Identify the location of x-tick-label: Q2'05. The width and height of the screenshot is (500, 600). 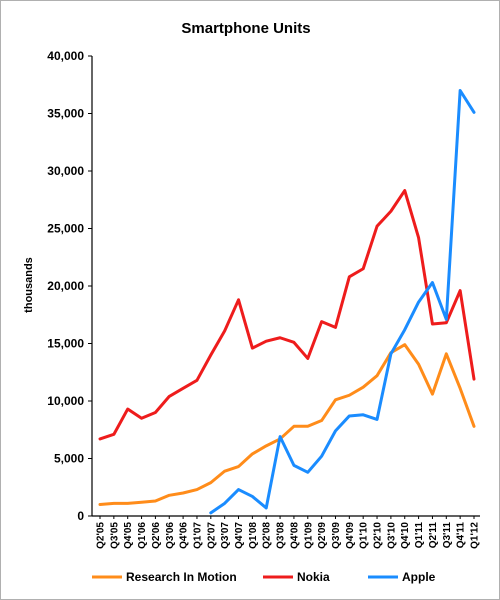
(101, 535).